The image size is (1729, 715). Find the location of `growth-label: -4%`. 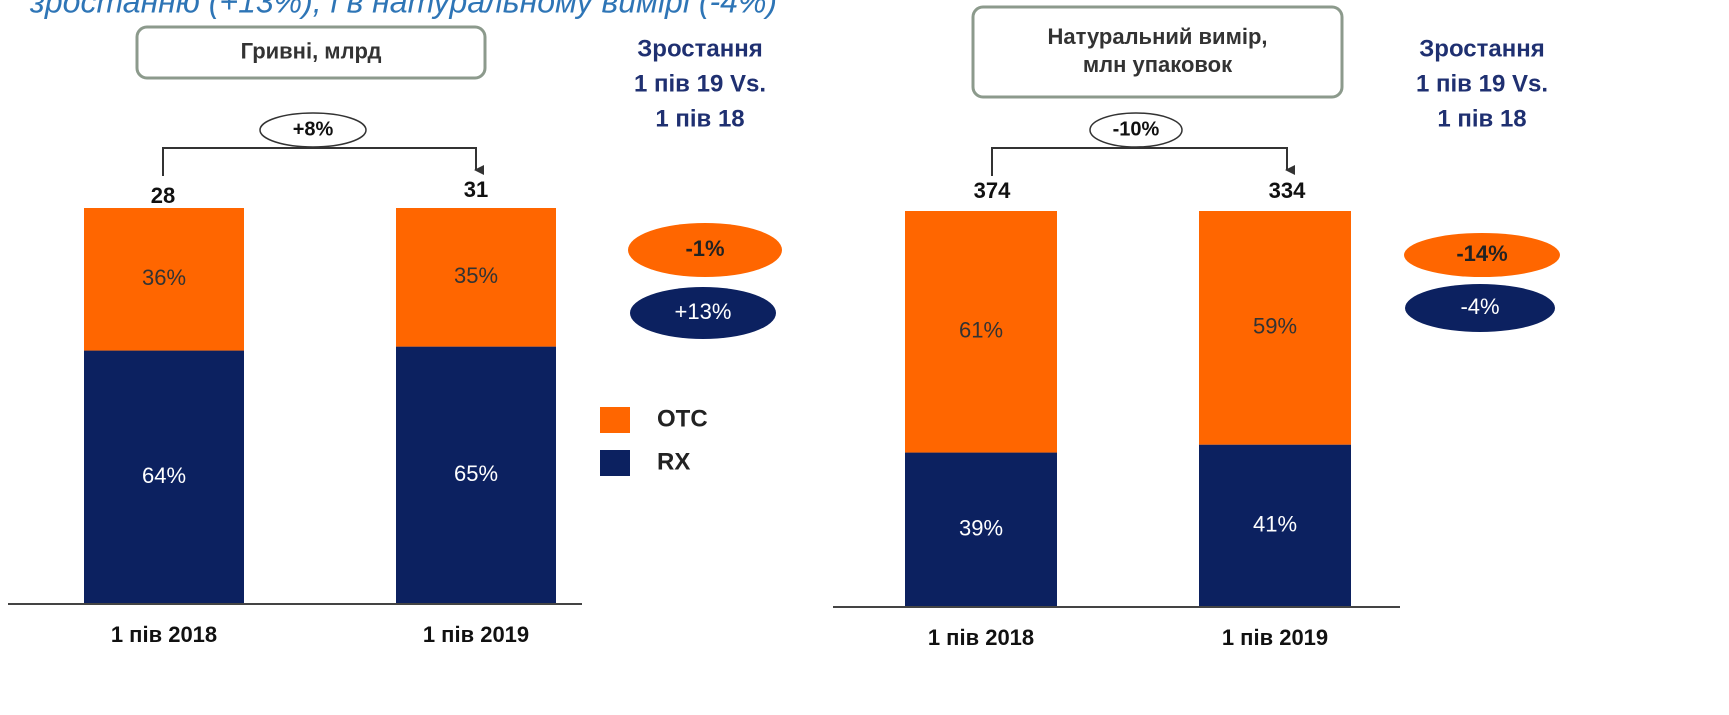

growth-label: -4% is located at coordinates (1479, 306).